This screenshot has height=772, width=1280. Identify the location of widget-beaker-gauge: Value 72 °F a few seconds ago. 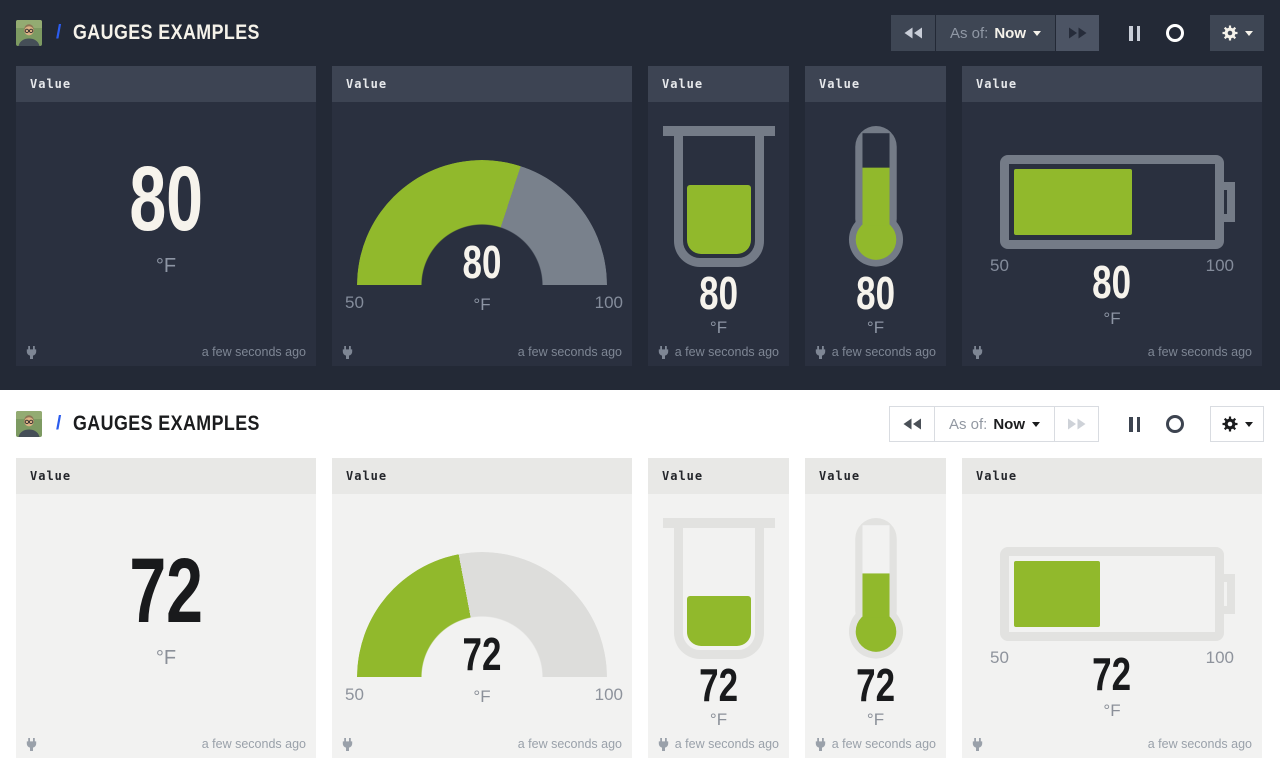
(718, 608).